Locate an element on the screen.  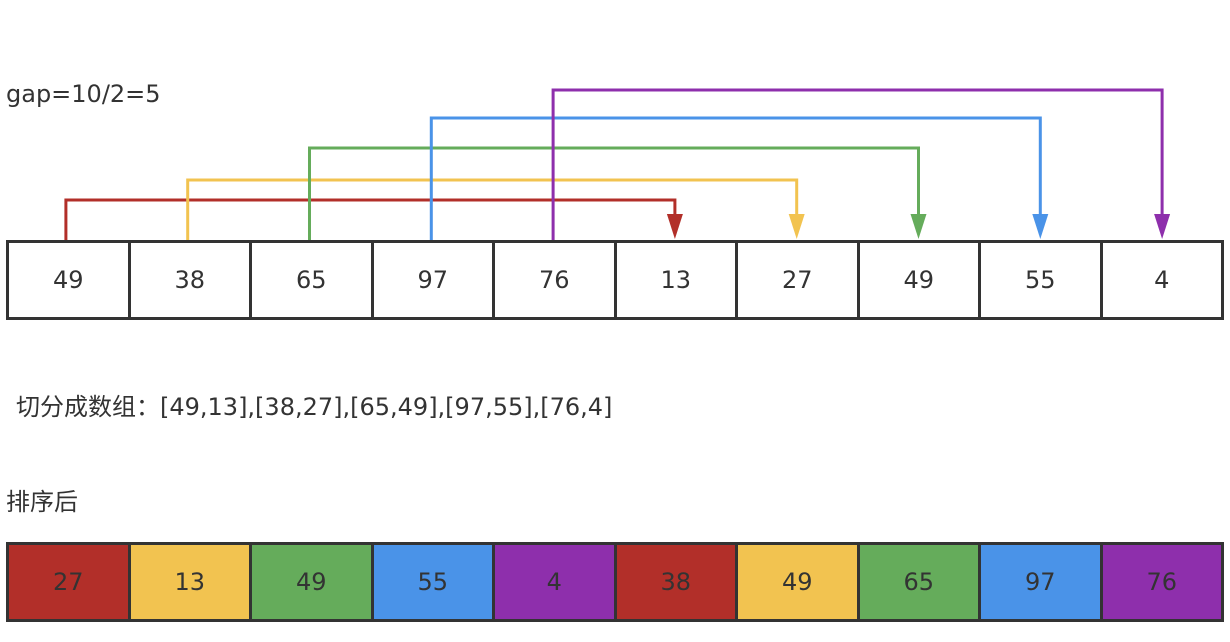
original-array: 49 38 65 97 76 13 27 49 55 4 is located at coordinates (615, 280).